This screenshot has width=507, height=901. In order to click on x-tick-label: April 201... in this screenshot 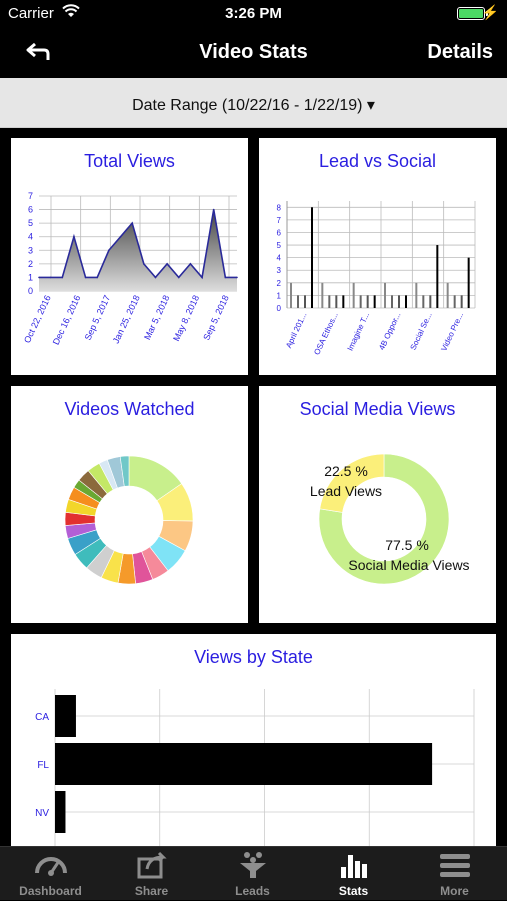, I will do `click(296, 330)`.